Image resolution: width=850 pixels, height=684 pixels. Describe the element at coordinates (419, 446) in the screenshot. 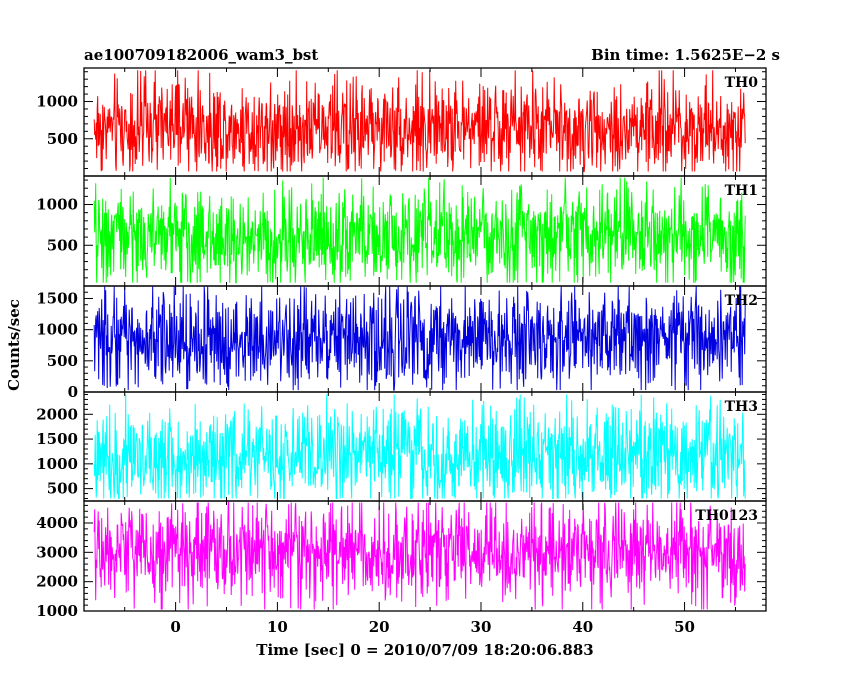

I see `series-th3-line` at that location.